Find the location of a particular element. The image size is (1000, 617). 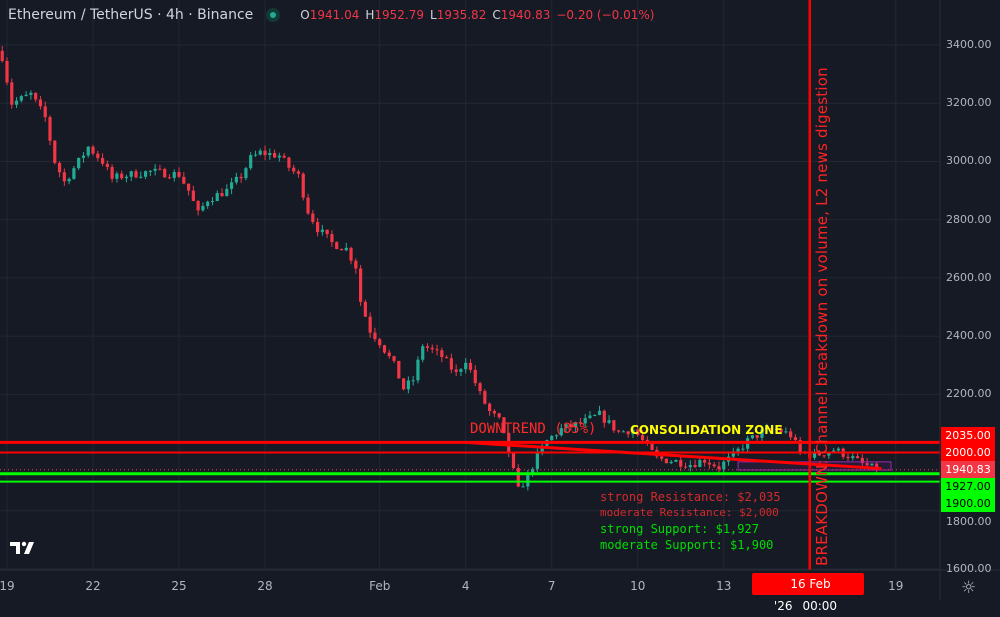

crosshair-time-tag: 16 Feb '26 00:00 is located at coordinates (808, 593).